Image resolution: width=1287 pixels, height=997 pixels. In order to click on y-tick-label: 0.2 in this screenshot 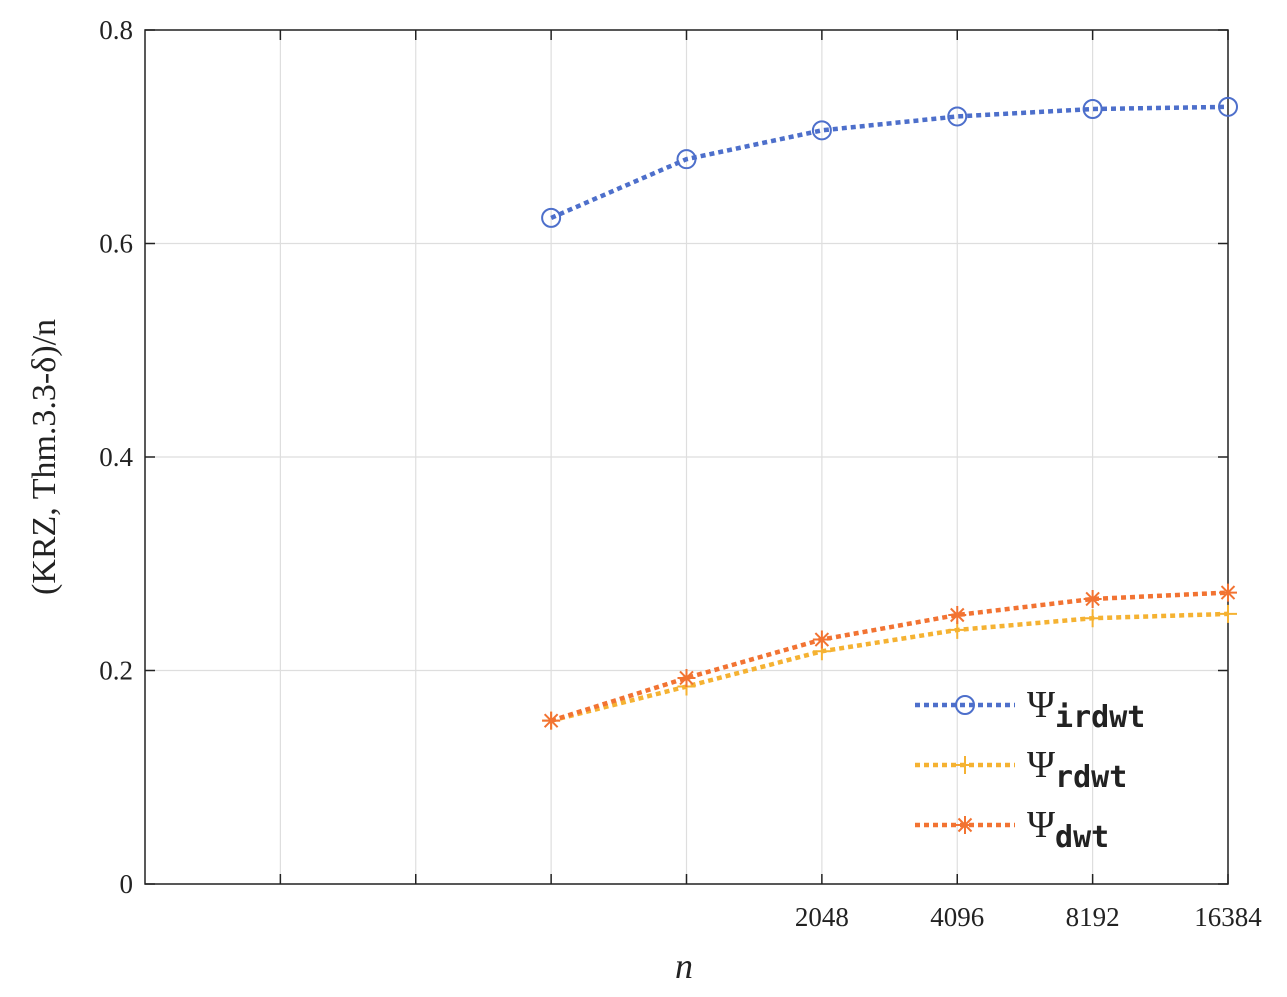, I will do `click(116, 671)`.